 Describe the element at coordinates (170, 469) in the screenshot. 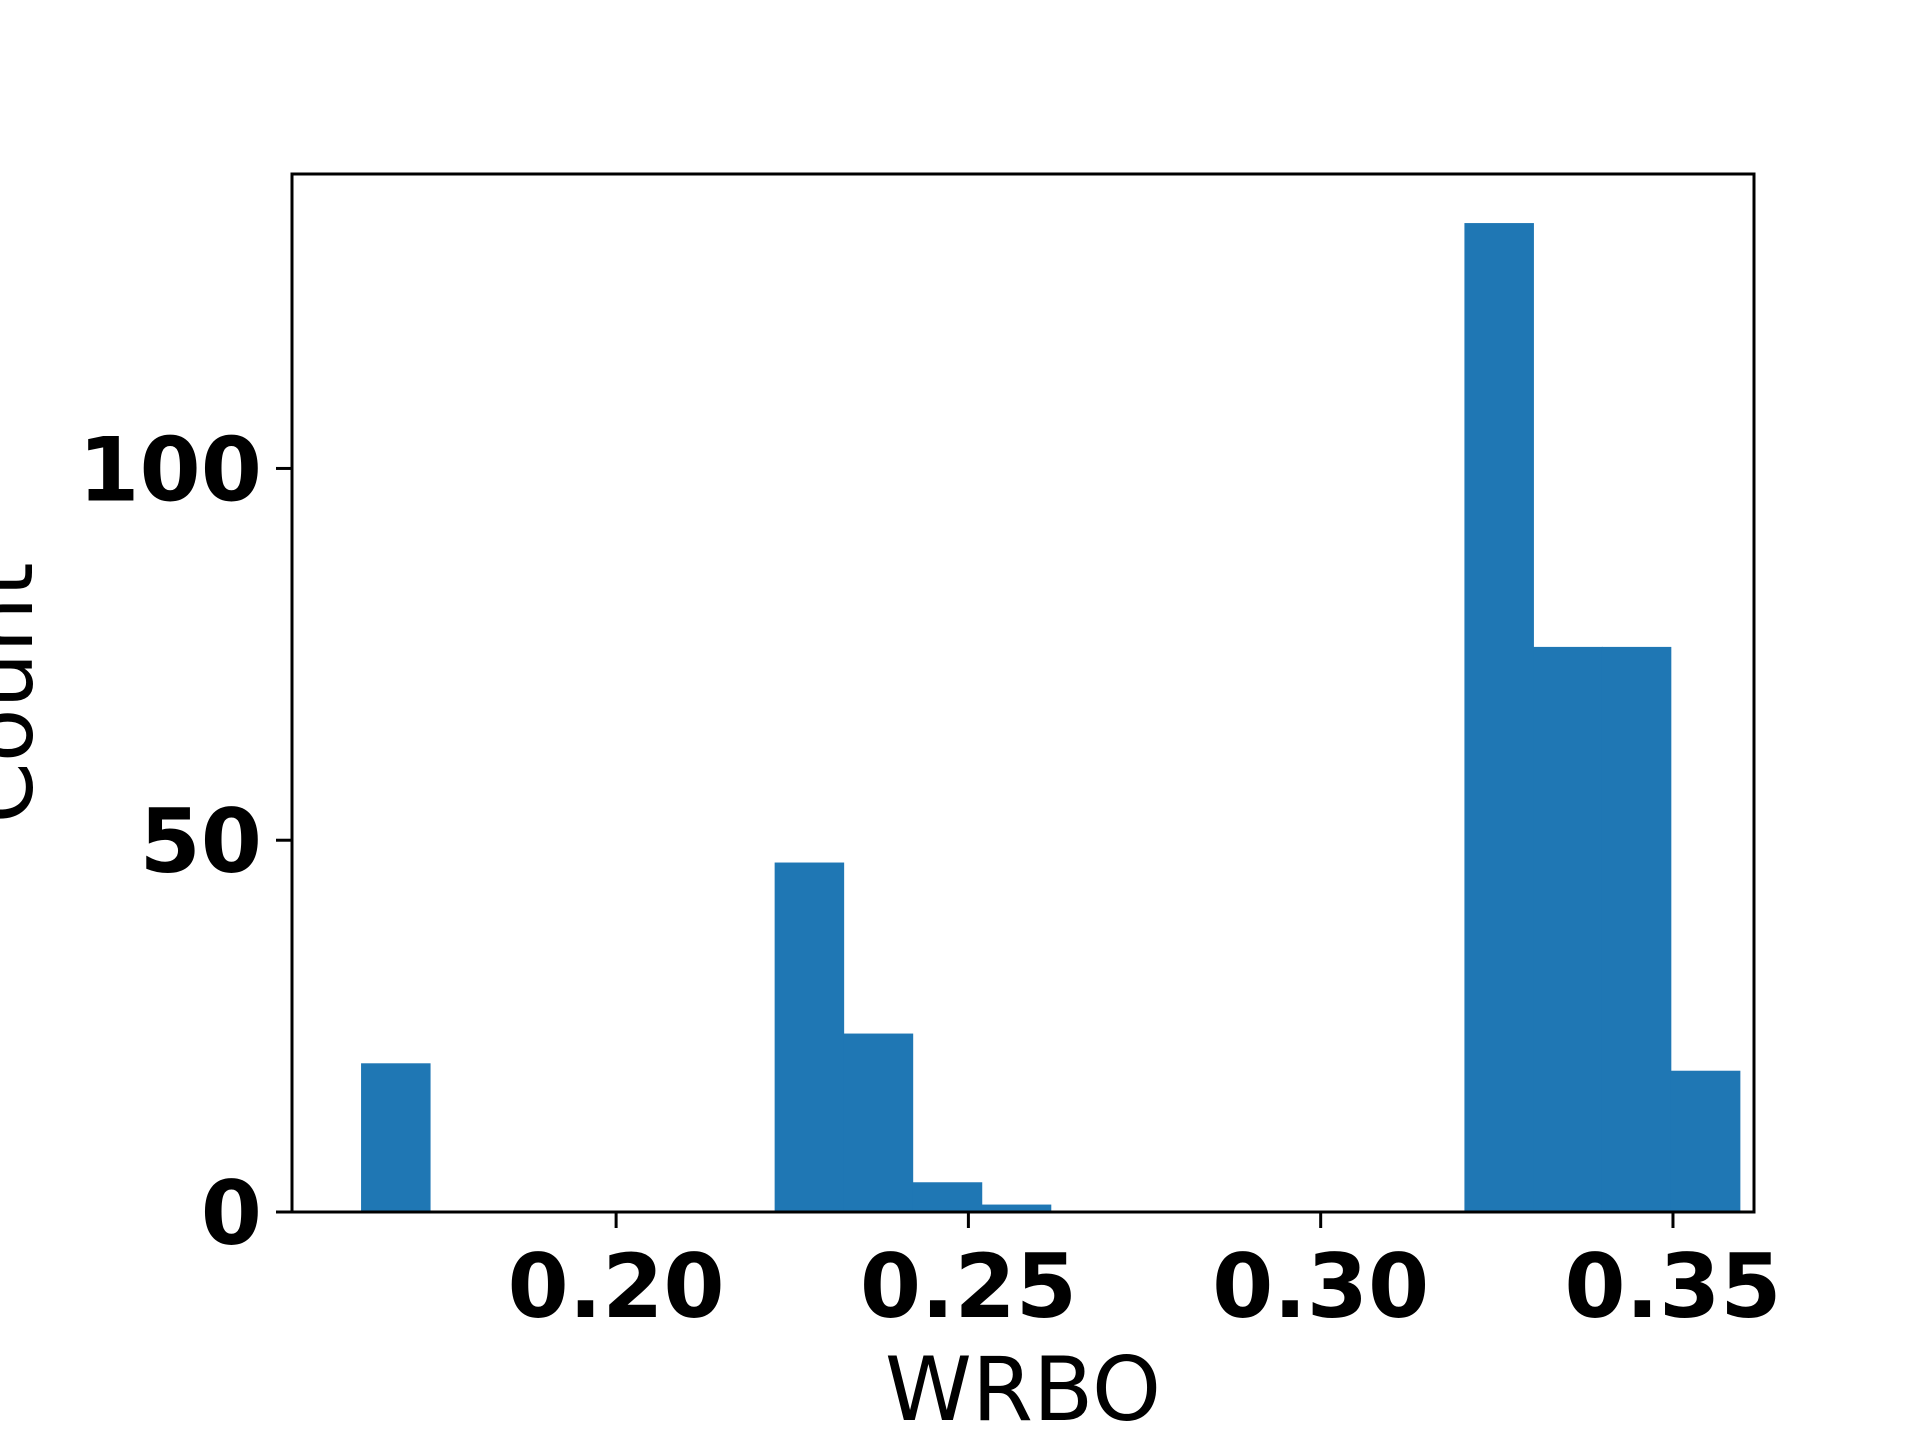

I see `y-tick-label: 100` at that location.